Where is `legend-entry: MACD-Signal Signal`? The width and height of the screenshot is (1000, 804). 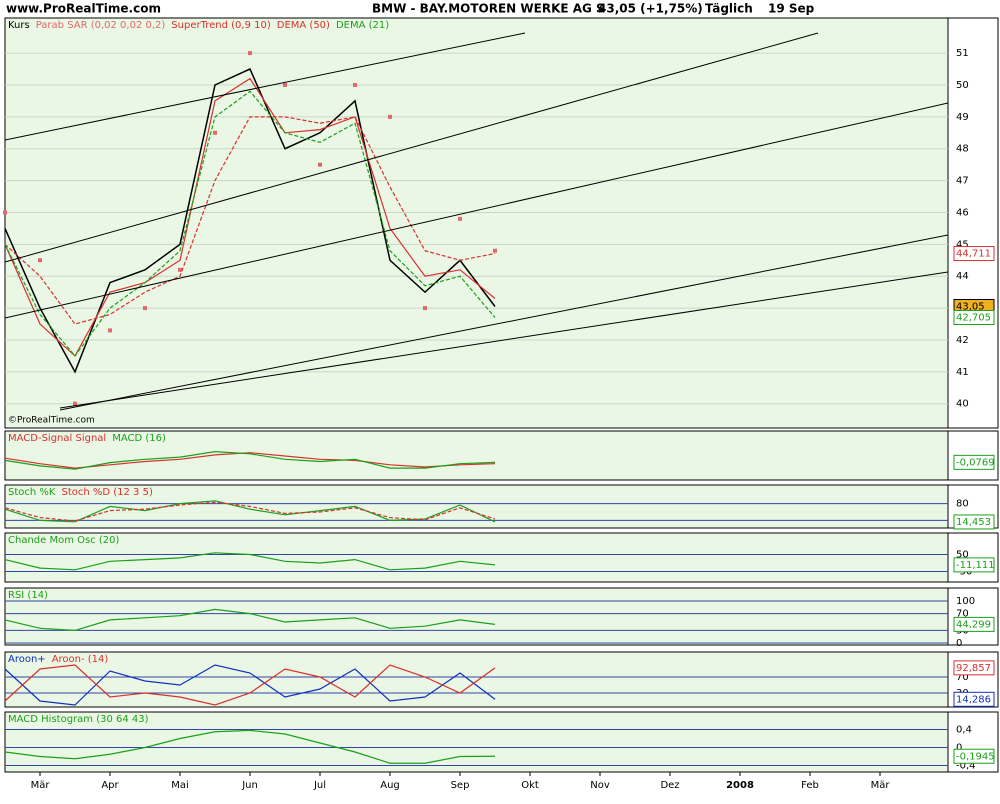
legend-entry: MACD-Signal Signal is located at coordinates (57, 438).